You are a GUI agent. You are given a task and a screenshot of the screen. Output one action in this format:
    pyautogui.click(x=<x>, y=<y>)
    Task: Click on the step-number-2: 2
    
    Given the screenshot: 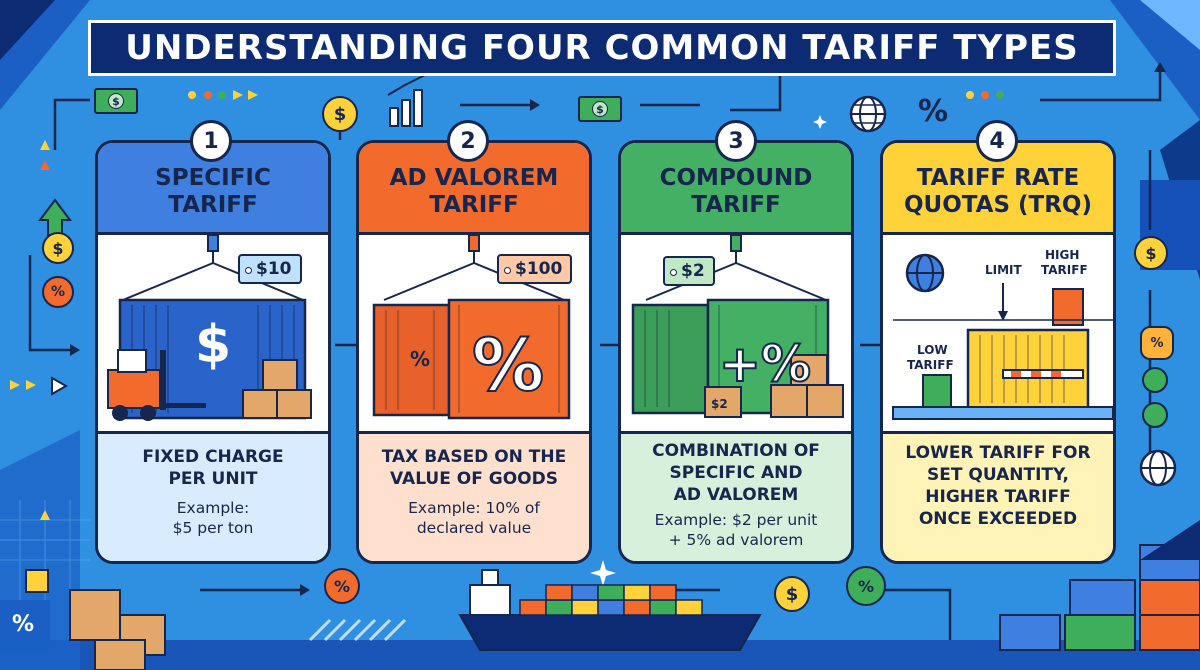 What is the action you would take?
    pyautogui.click(x=468, y=141)
    